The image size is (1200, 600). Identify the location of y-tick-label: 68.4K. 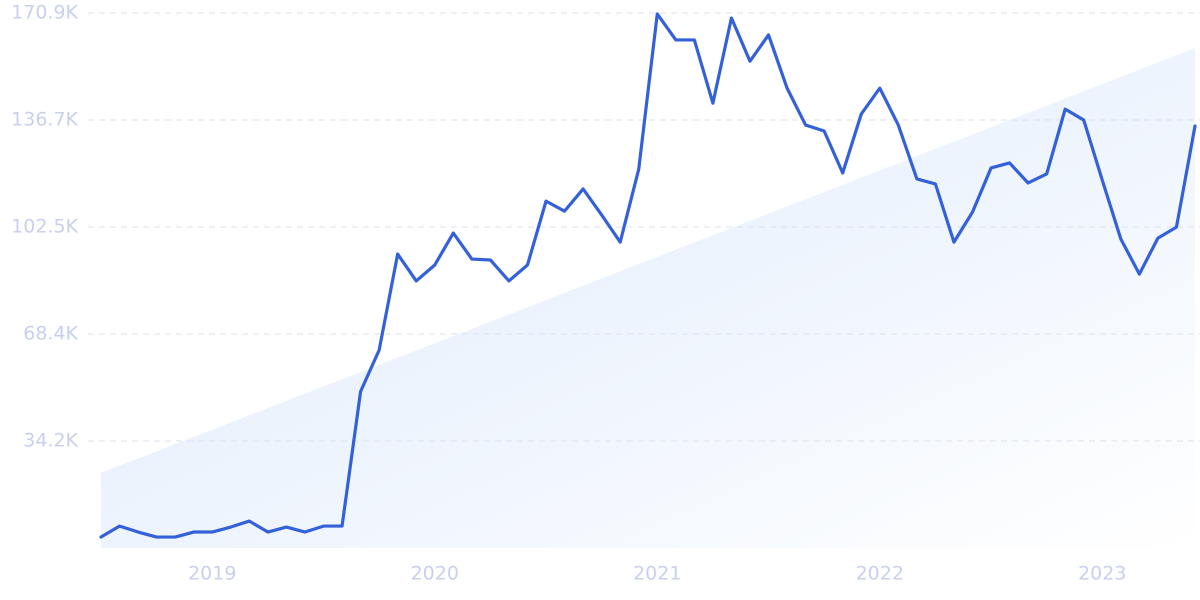
(50, 334).